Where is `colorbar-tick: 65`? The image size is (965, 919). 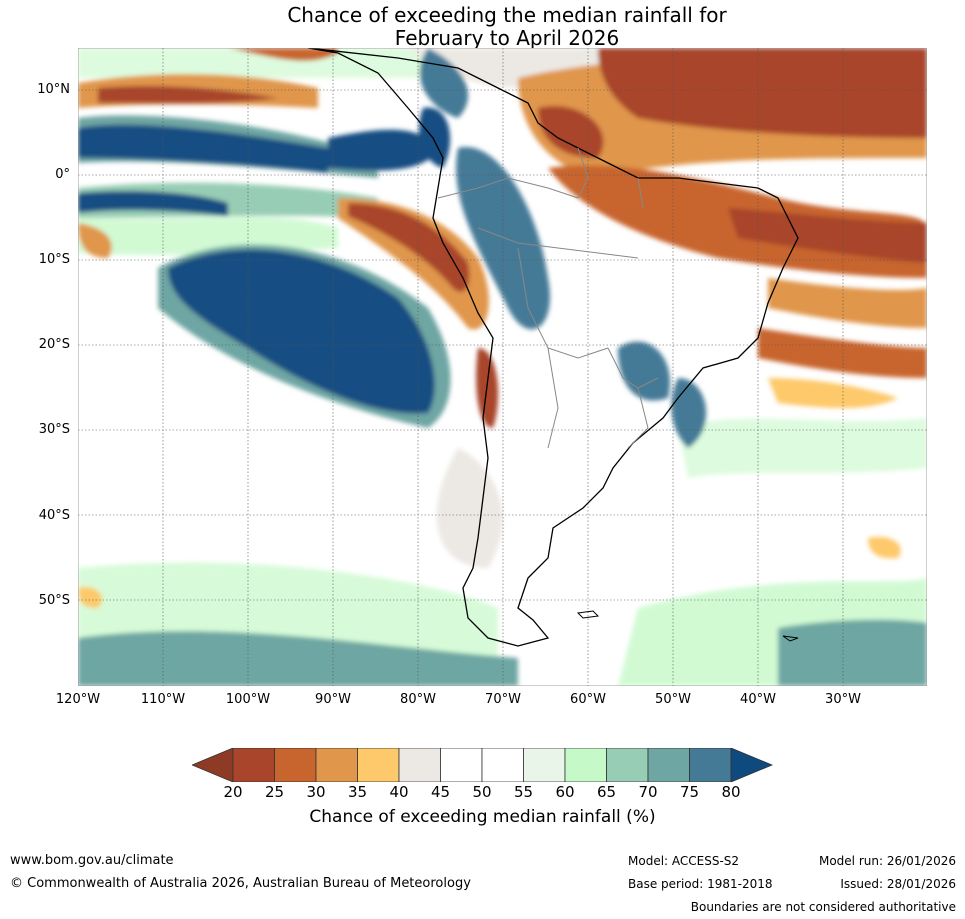 colorbar-tick: 65 is located at coordinates (606, 792).